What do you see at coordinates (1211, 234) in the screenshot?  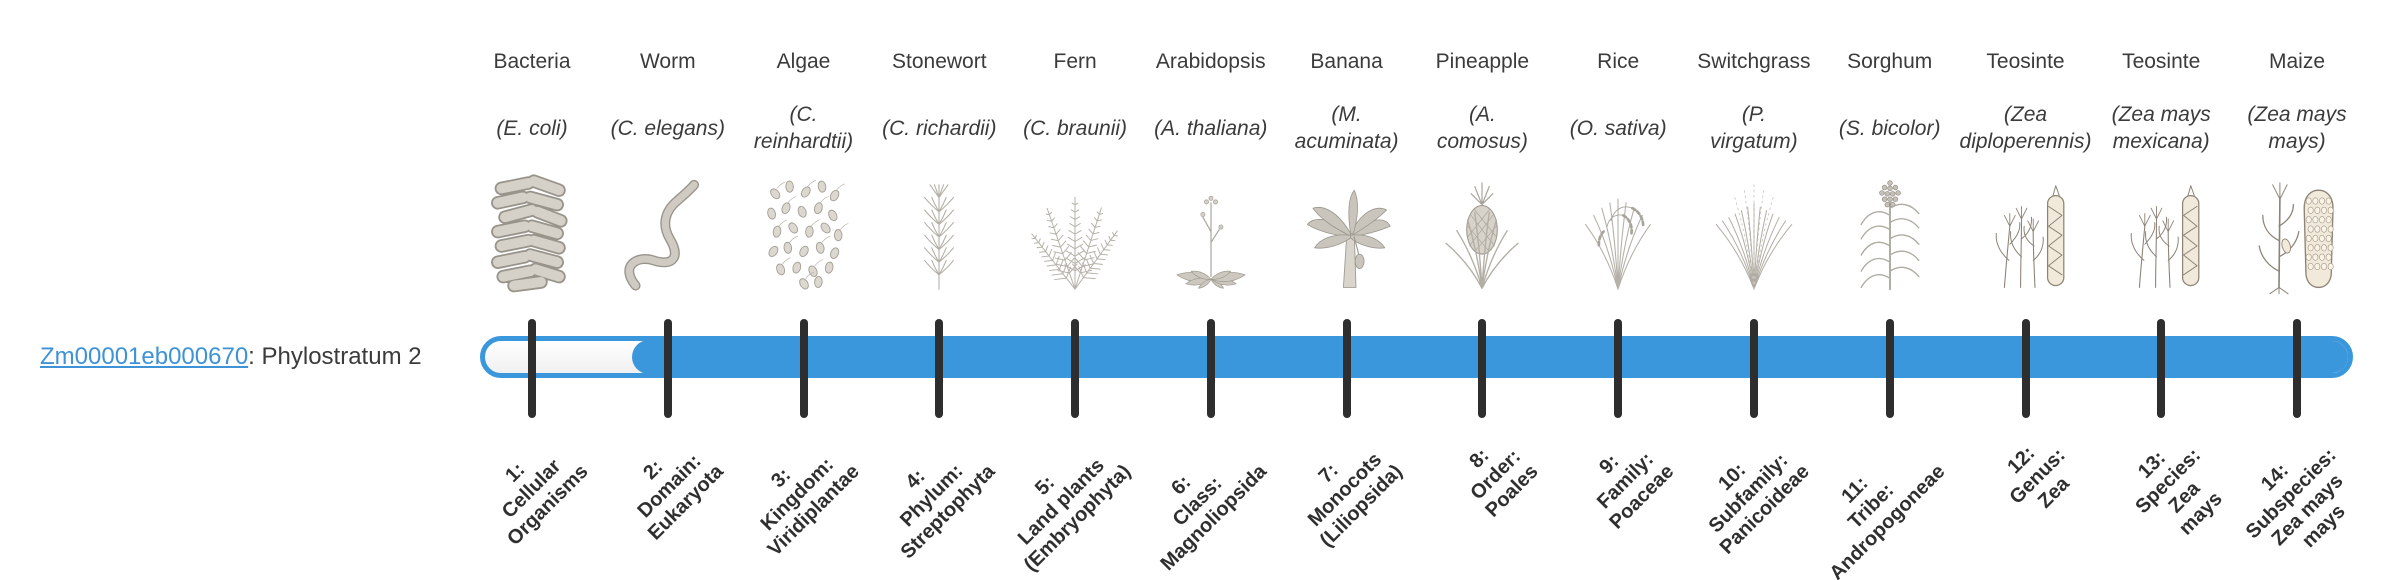 I see `arabidopsis-icon` at bounding box center [1211, 234].